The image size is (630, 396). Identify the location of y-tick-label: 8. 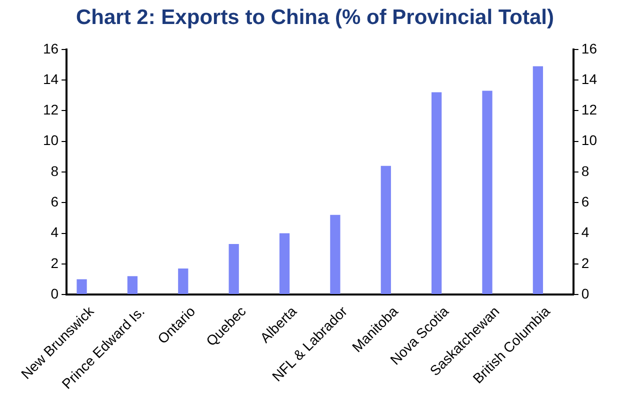
(54, 170).